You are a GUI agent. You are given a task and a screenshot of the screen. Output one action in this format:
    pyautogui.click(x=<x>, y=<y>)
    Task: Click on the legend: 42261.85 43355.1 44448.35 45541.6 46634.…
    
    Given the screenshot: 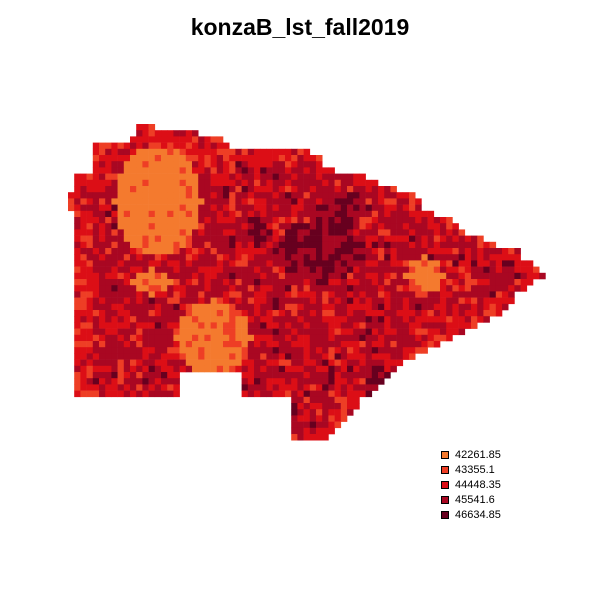 What is the action you would take?
    pyautogui.click(x=471, y=484)
    